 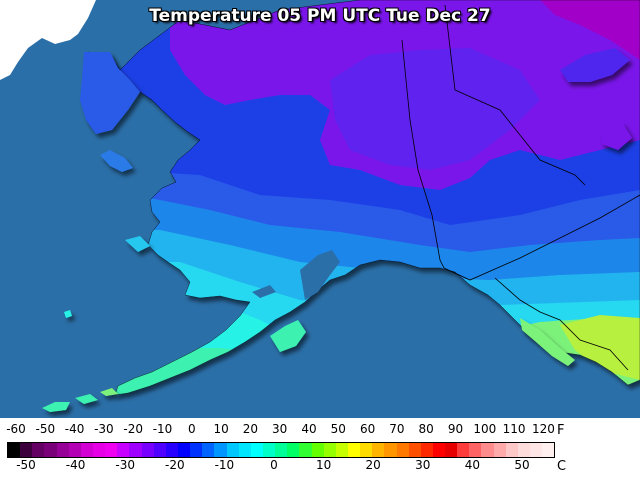 What do you see at coordinates (16, 429) in the screenshot?
I see `fahrenheit-tick: -60` at bounding box center [16, 429].